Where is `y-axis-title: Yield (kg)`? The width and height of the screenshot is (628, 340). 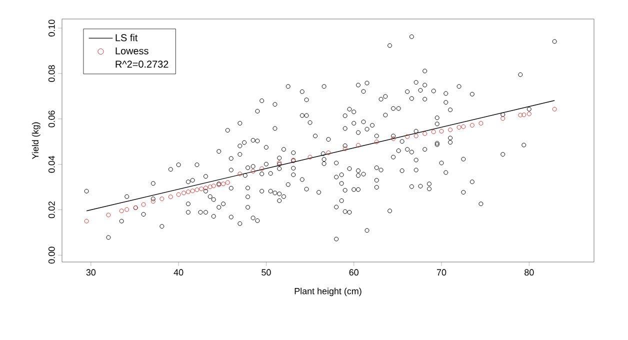
y-axis-title: Yield (kg) is located at coordinates (36, 141).